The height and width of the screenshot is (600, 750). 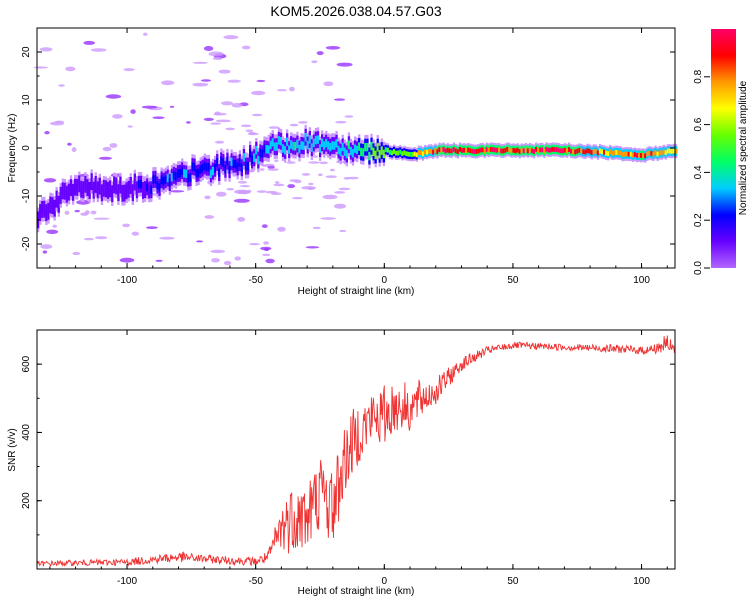 I want to click on colorbar-ticks: 0.0 0.2 0.4 0.6 0.8, so click(x=701, y=172).